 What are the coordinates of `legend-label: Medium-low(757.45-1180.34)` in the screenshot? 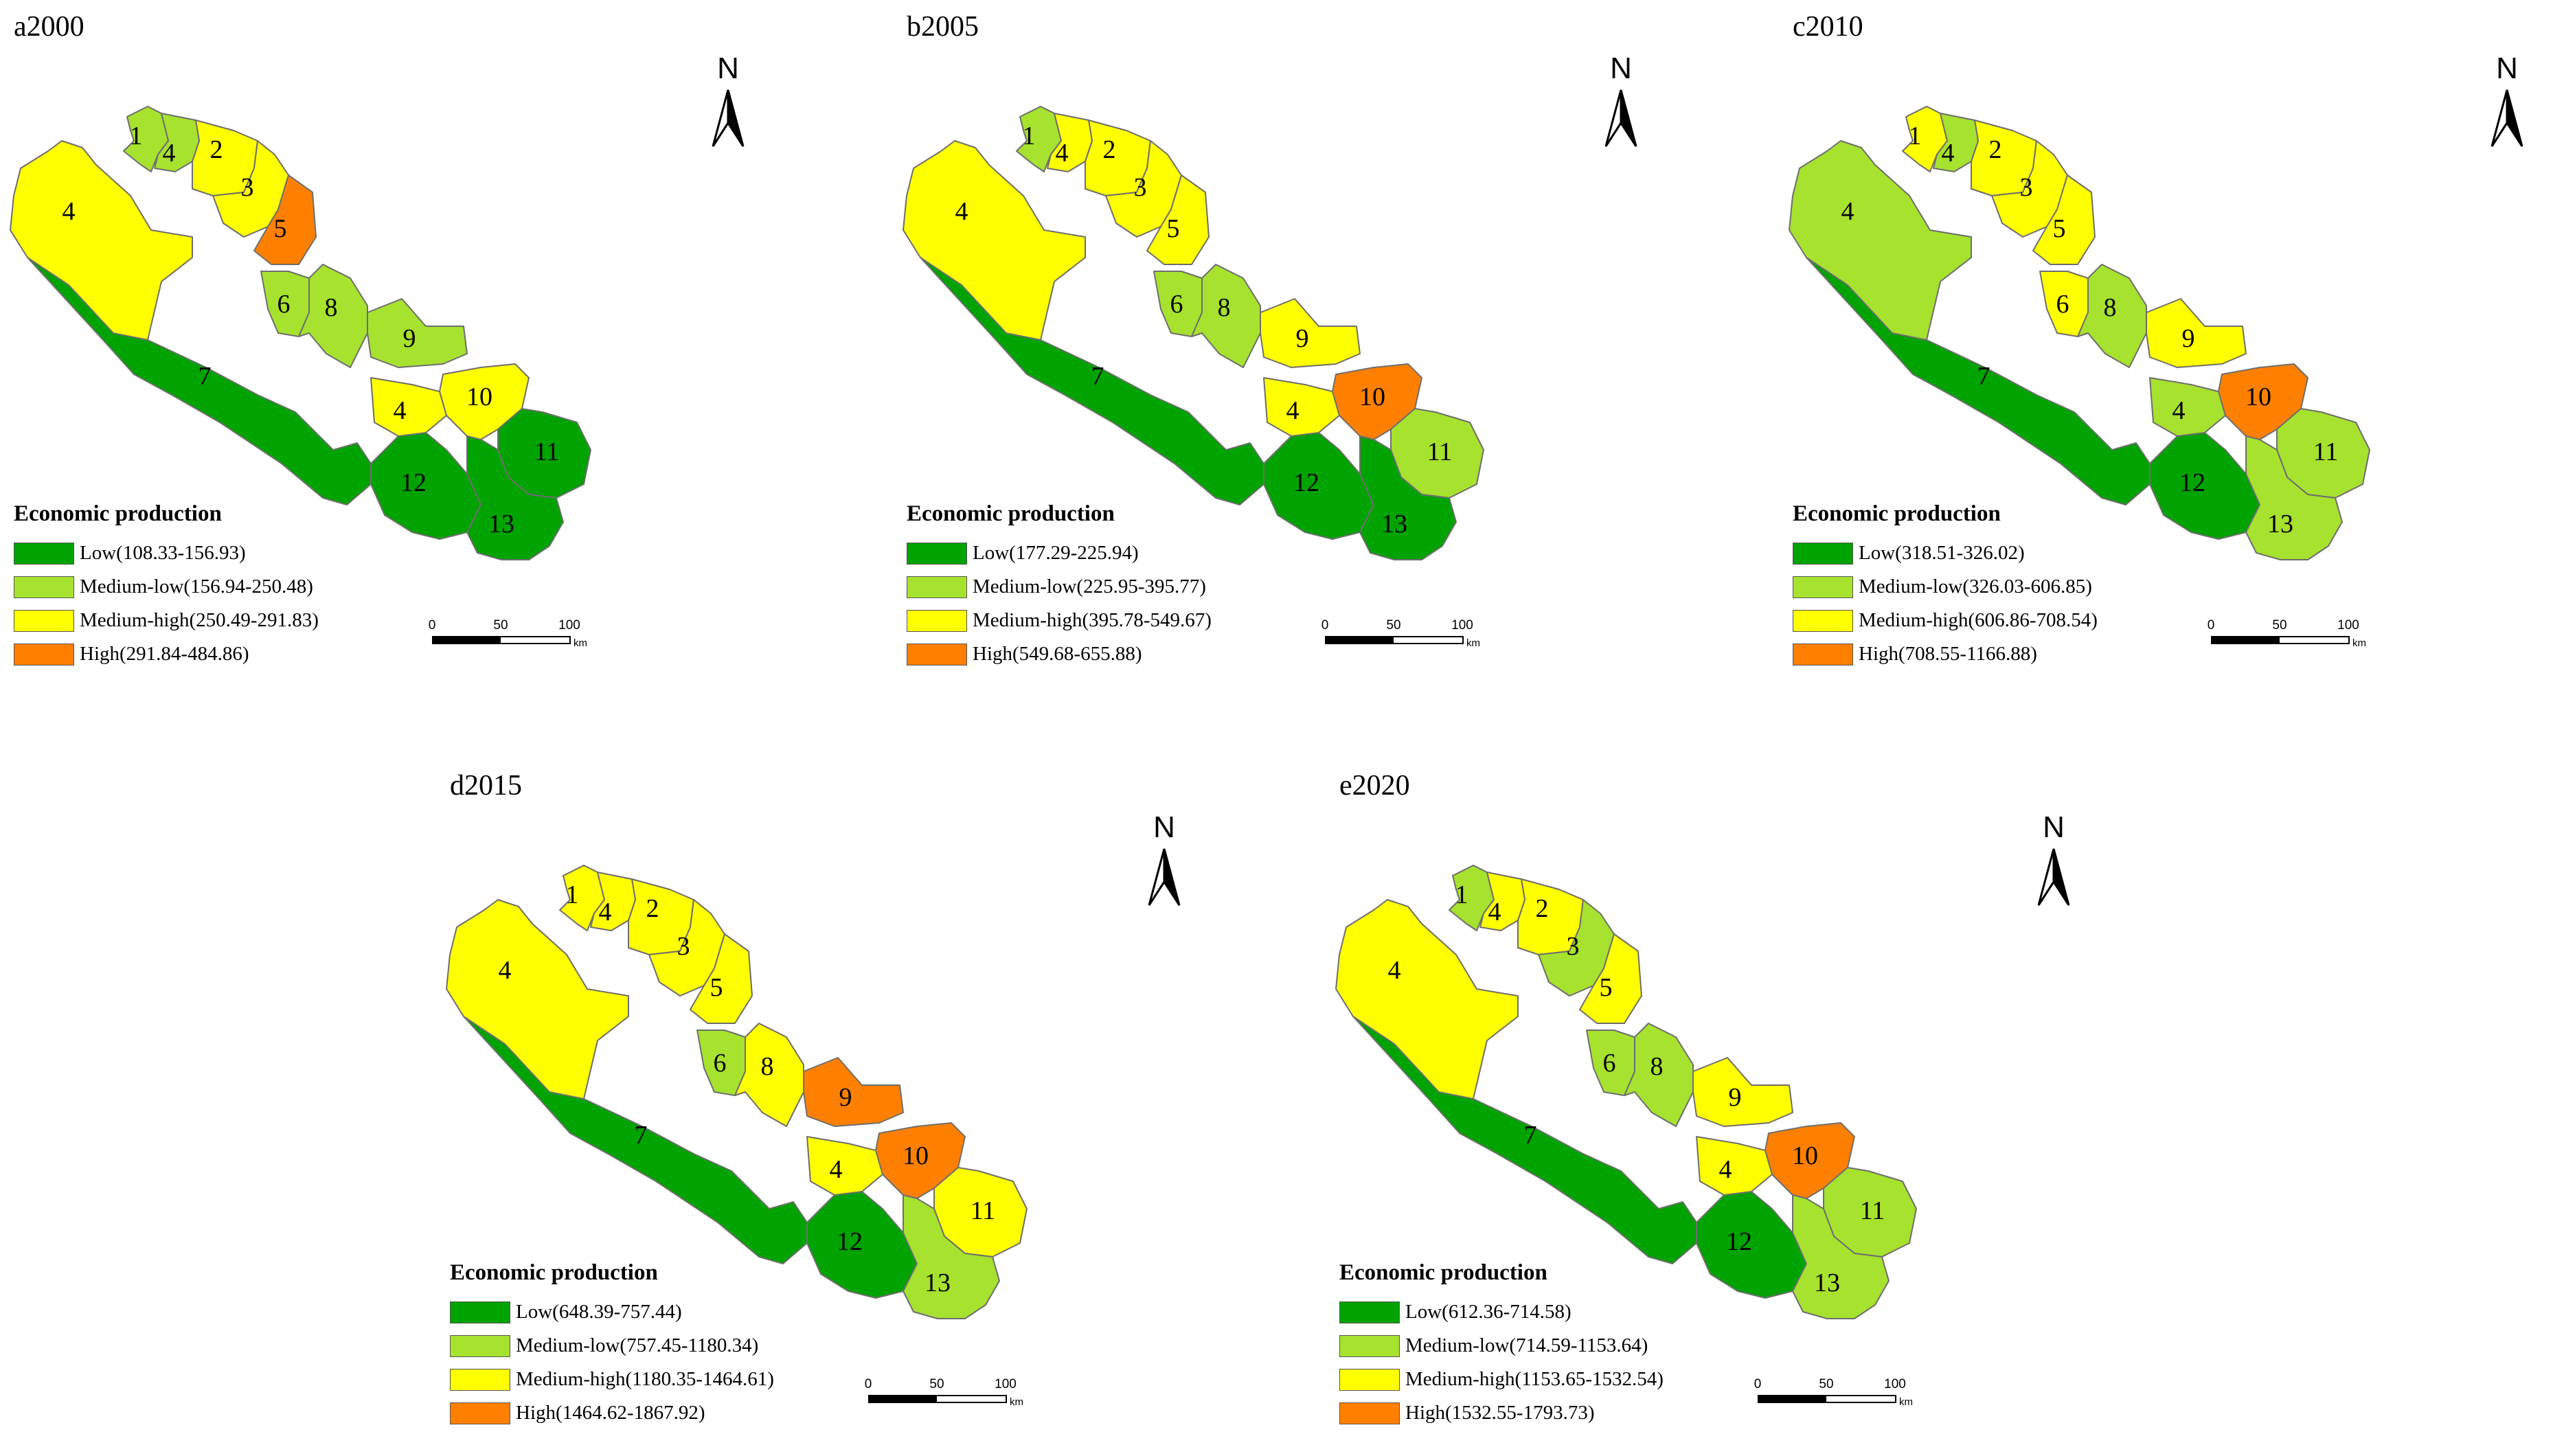 It's located at (637, 1345).